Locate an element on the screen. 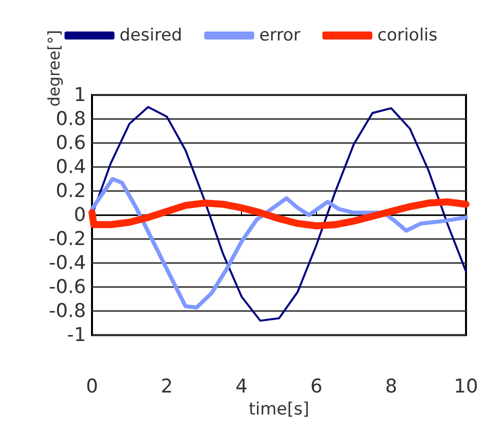  legend-label: coriolis is located at coordinates (407, 36).